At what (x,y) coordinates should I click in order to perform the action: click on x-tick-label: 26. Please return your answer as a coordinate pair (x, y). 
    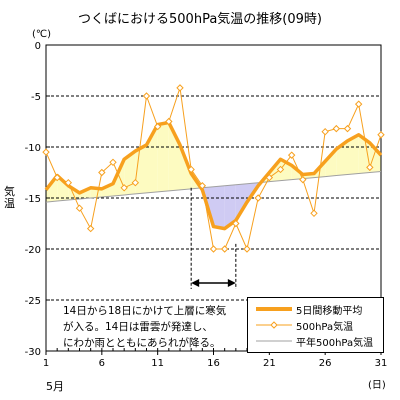
    Looking at the image, I should click on (325, 363).